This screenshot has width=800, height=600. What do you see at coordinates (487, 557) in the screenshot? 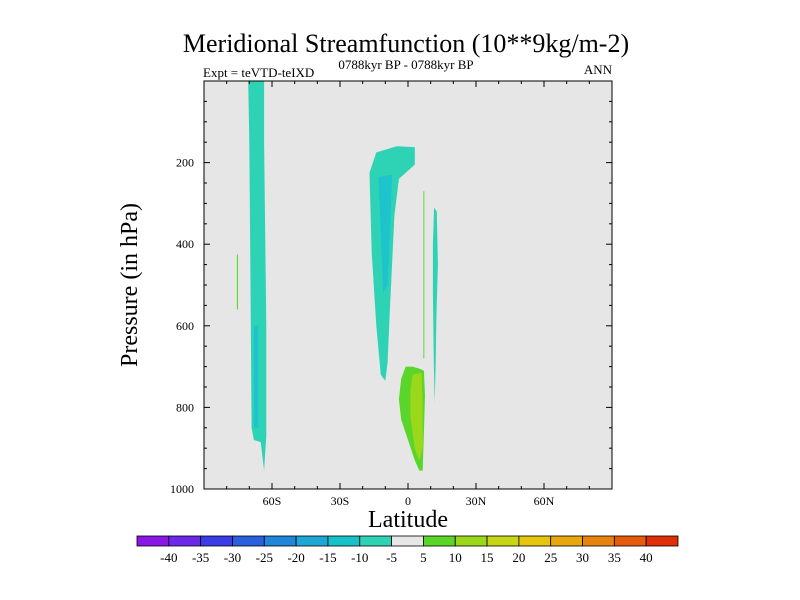
I see `colorbar-label: 15` at bounding box center [487, 557].